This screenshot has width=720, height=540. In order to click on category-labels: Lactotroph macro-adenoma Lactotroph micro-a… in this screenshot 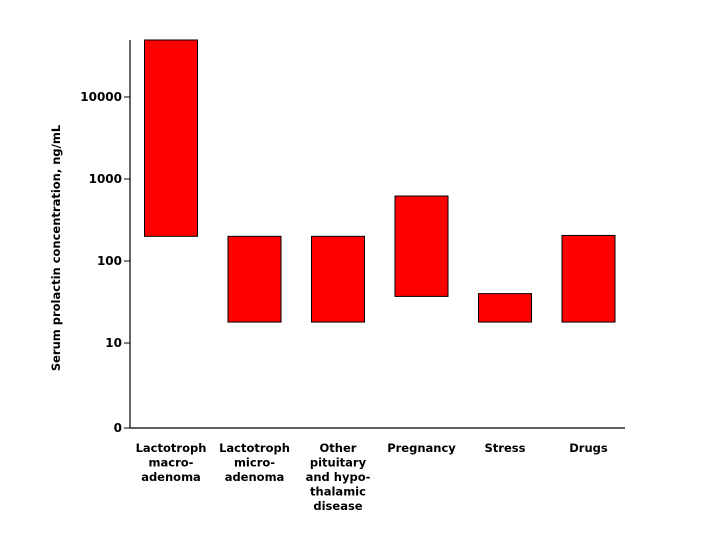, I will do `click(372, 477)`.